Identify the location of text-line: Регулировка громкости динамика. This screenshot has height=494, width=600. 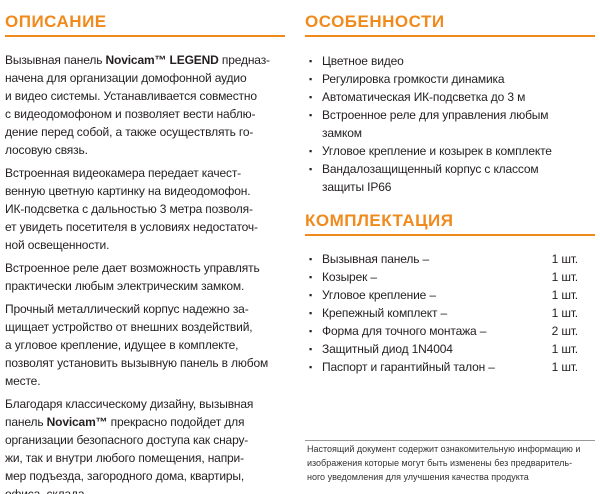
(413, 79).